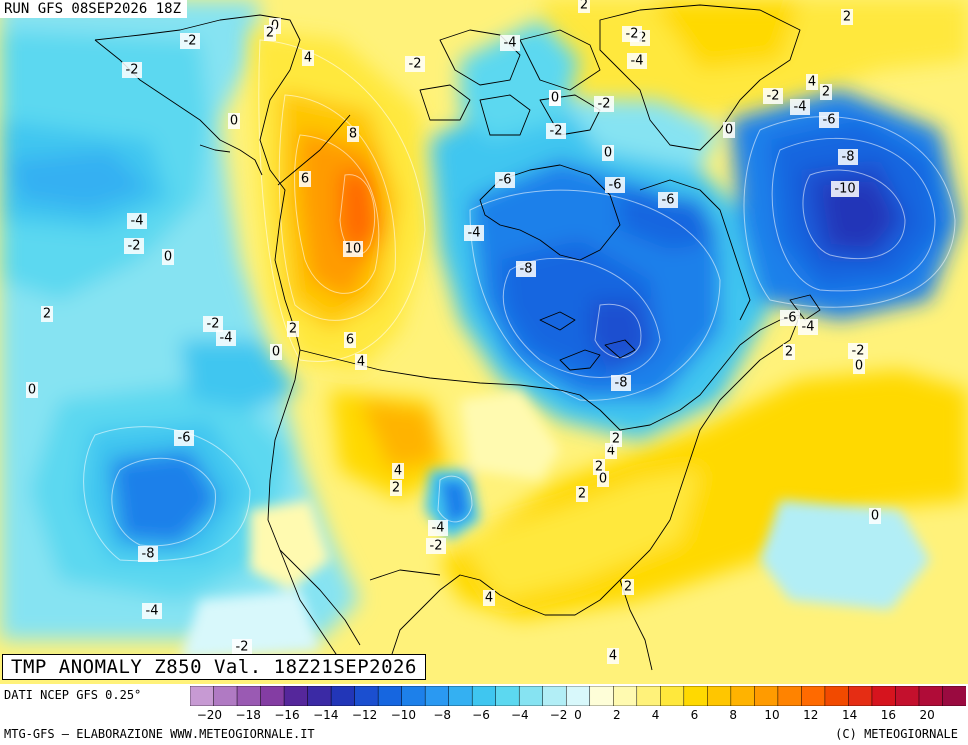 This screenshot has width=968, height=745. I want to click on contour-label: 6, so click(350, 340).